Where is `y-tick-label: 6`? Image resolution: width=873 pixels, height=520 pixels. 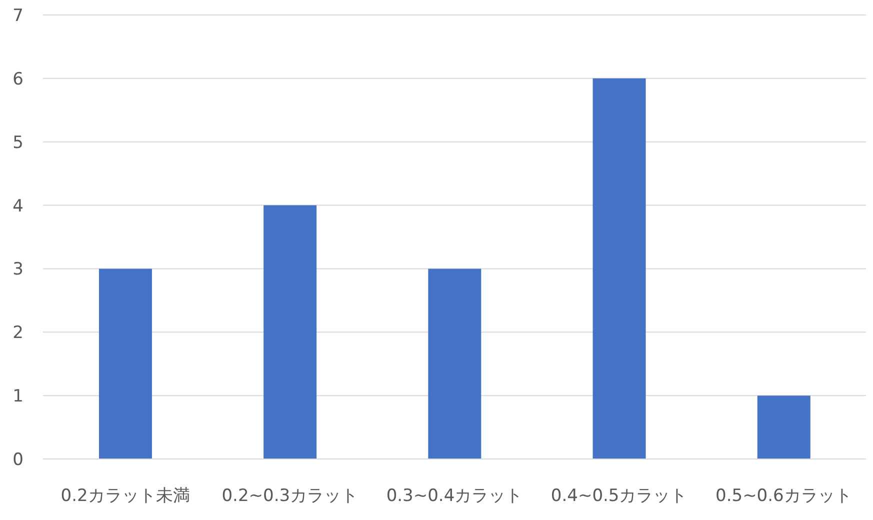 y-tick-label: 6 is located at coordinates (18, 79).